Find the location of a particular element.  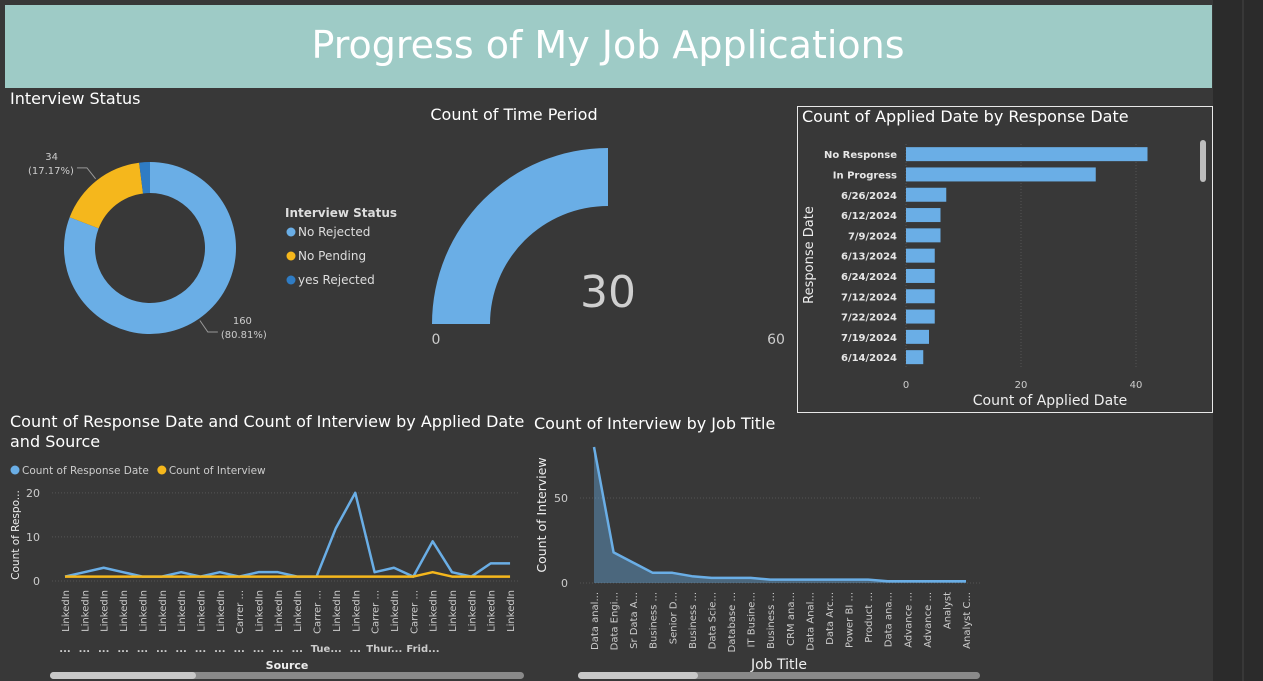

data-label: (17.17%) is located at coordinates (51, 171).